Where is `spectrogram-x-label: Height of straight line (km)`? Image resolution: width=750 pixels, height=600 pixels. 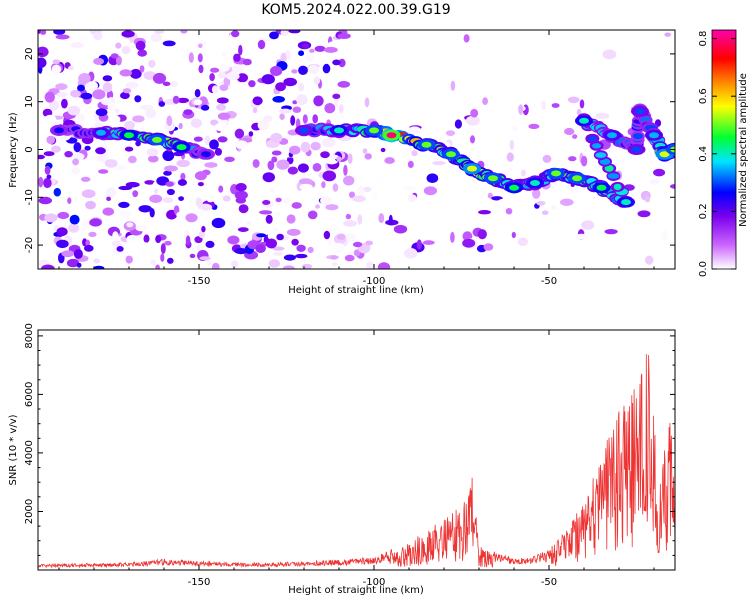
spectrogram-x-label: Height of straight line (km) is located at coordinates (356, 290).